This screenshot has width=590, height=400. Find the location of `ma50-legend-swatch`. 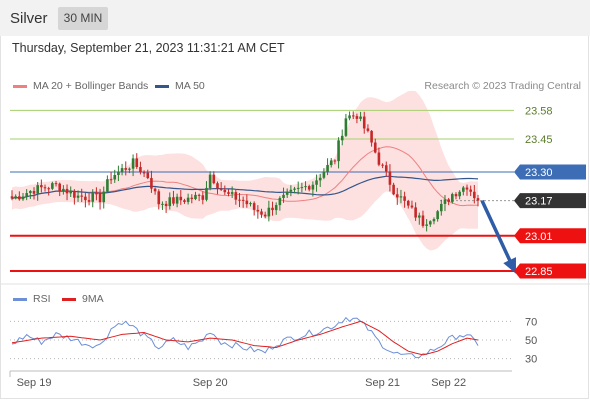

ma50-legend-swatch is located at coordinates (162, 86).